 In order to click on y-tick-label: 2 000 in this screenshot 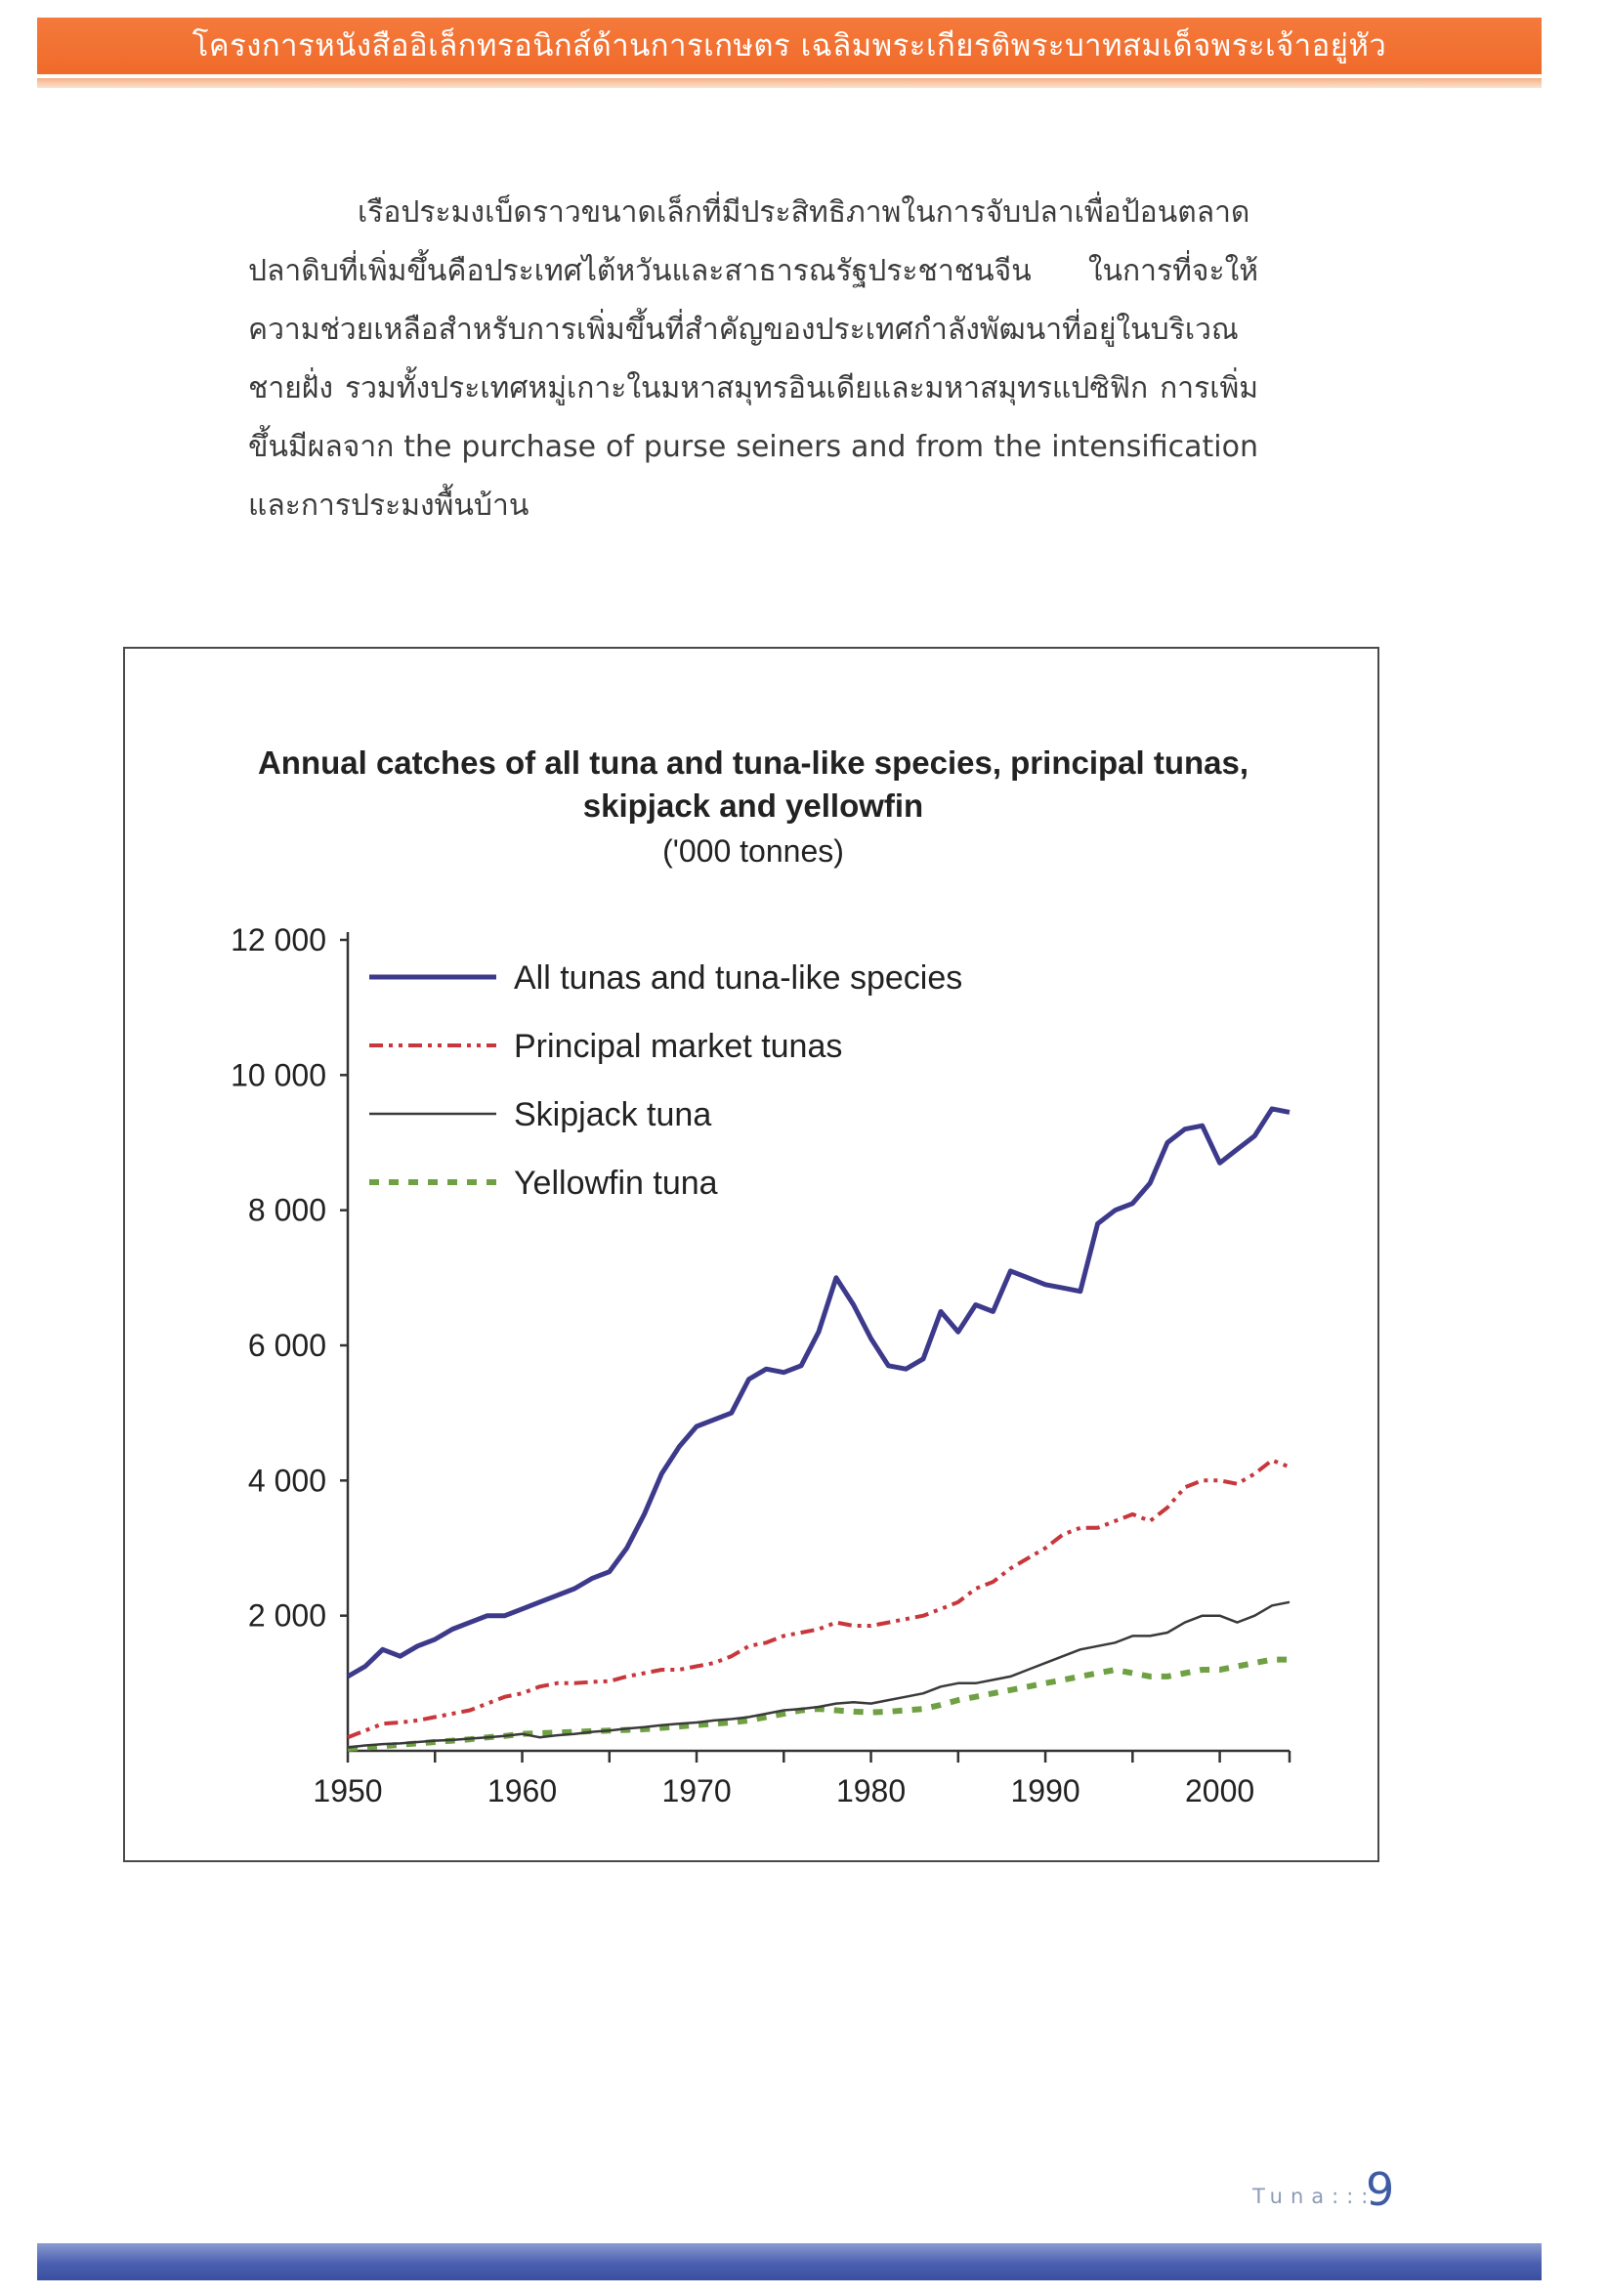, I will do `click(287, 1616)`.